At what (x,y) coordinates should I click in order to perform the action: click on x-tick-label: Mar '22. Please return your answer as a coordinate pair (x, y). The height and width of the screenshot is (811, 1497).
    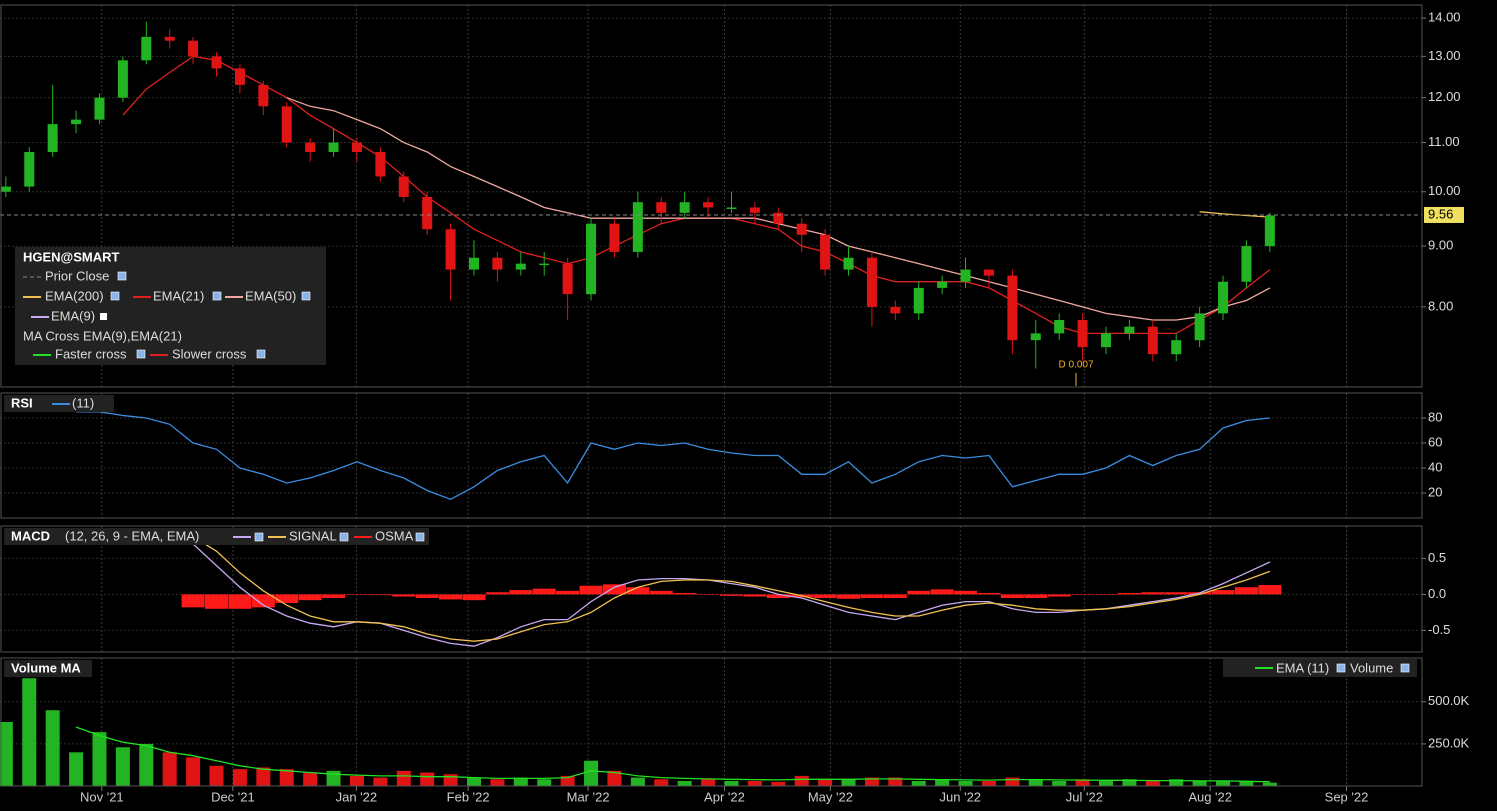
    Looking at the image, I should click on (588, 796).